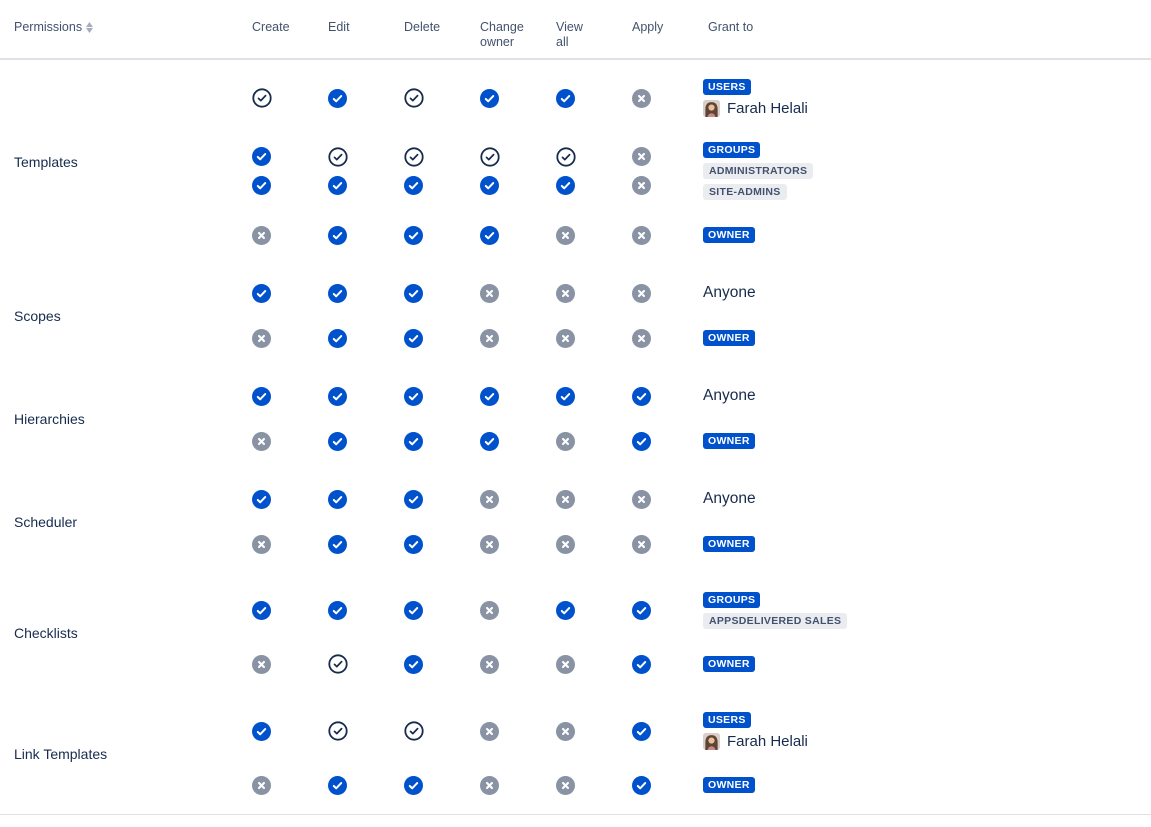 The height and width of the screenshot is (827, 1151). Describe the element at coordinates (502, 34) in the screenshot. I see `column-header-change-owner: Change owner` at that location.